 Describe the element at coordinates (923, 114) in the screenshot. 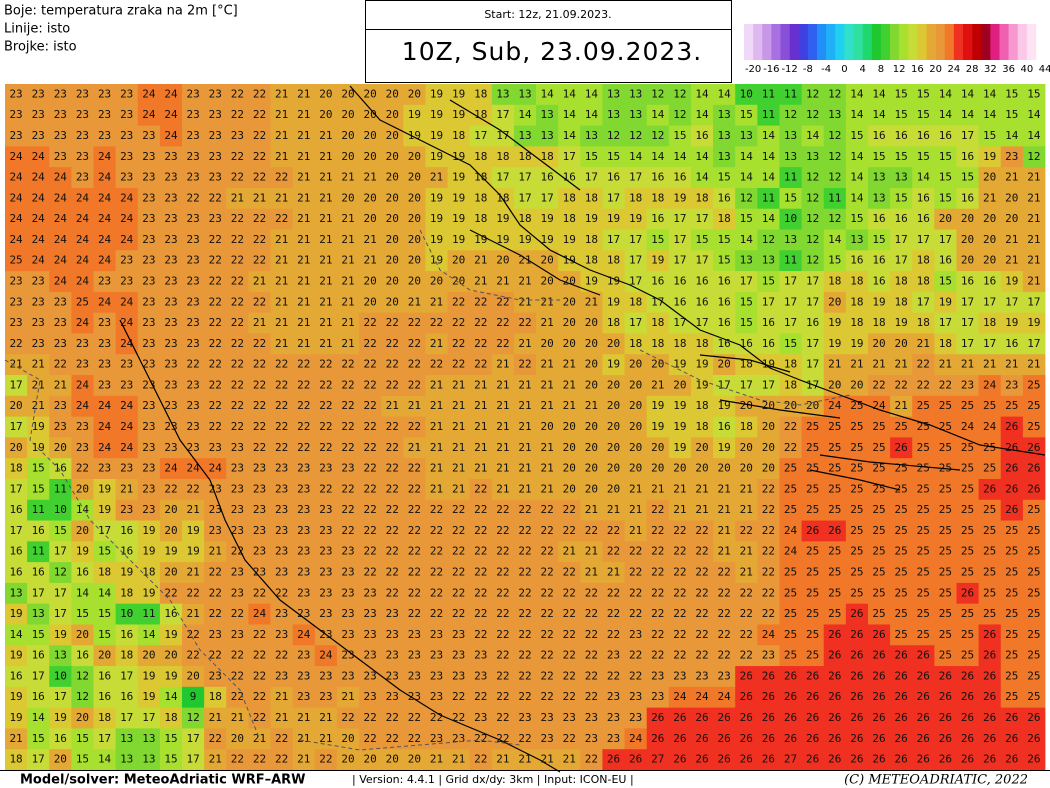

I see `temperature-label: 15` at that location.